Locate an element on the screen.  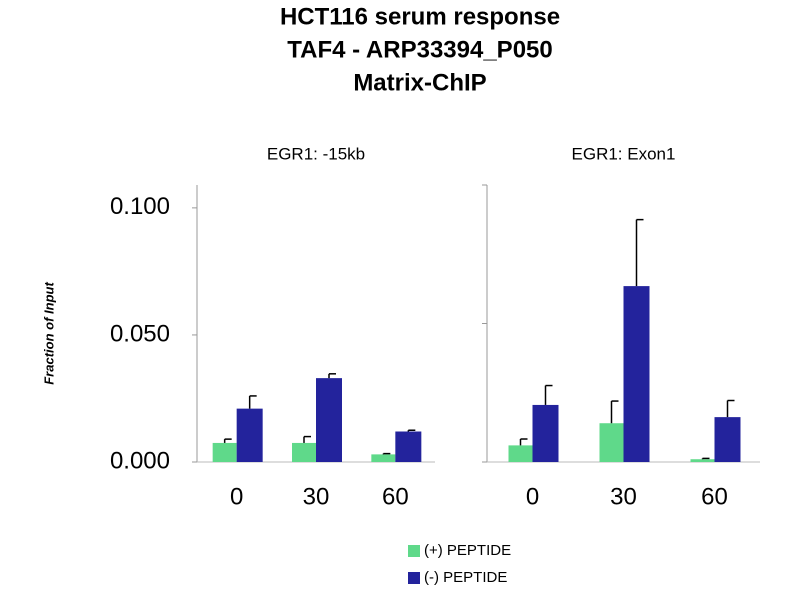
panel-title: EGR1: Exon1 is located at coordinates (624, 153).